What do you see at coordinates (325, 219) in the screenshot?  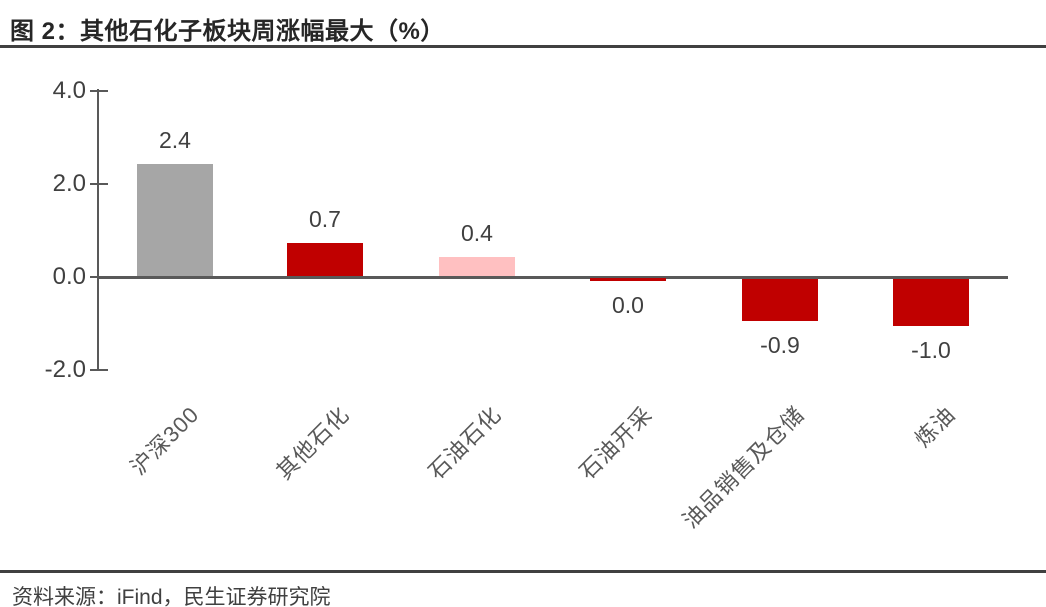 I see `bar-value-label: 0.7` at bounding box center [325, 219].